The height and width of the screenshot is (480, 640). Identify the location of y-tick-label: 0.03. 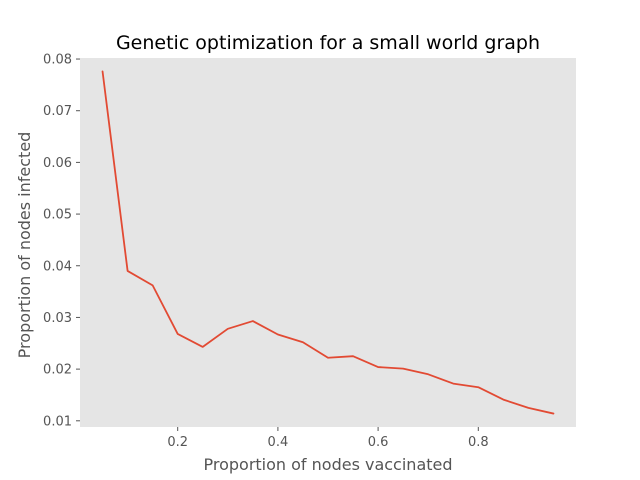
(57, 318).